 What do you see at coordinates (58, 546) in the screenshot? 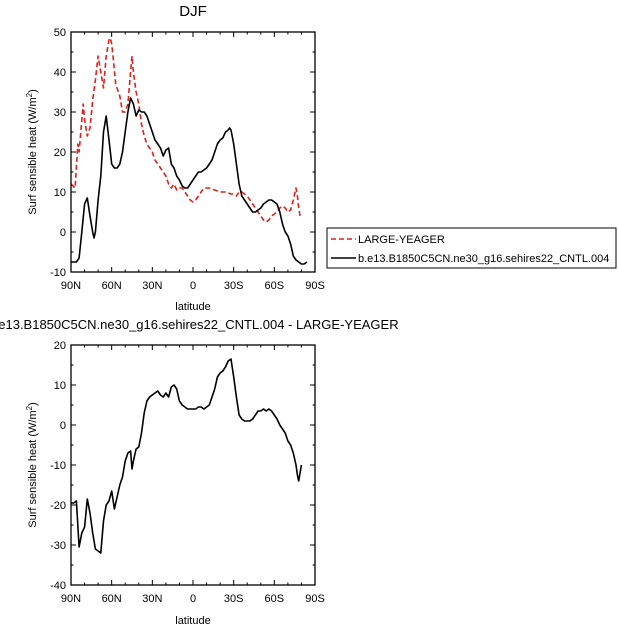
I see `y-tick-label: -30` at bounding box center [58, 546].